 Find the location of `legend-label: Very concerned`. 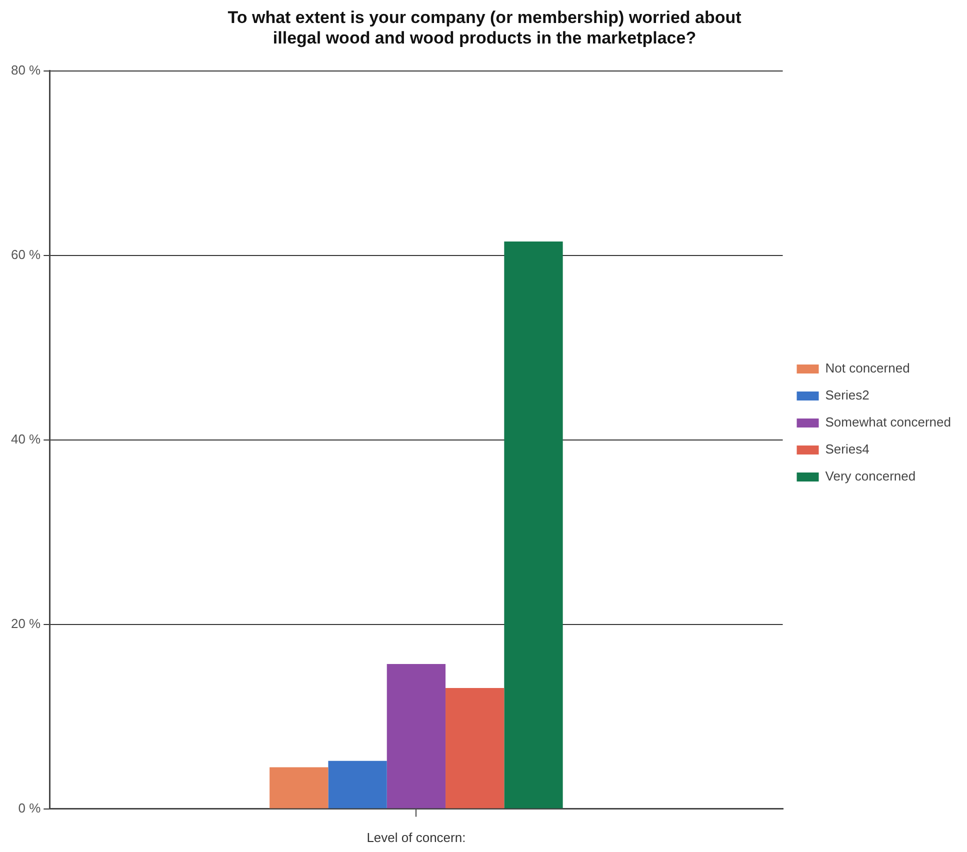

legend-label: Very concerned is located at coordinates (870, 476).